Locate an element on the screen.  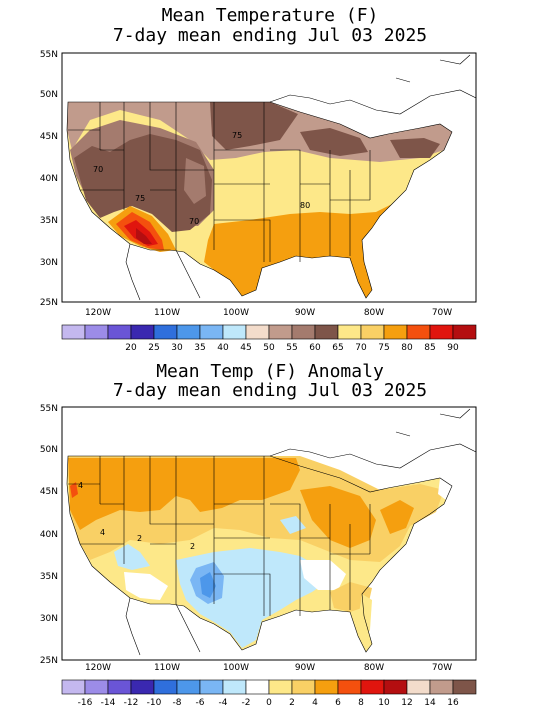
colorbar-label: 0 is located at coordinates (269, 703).